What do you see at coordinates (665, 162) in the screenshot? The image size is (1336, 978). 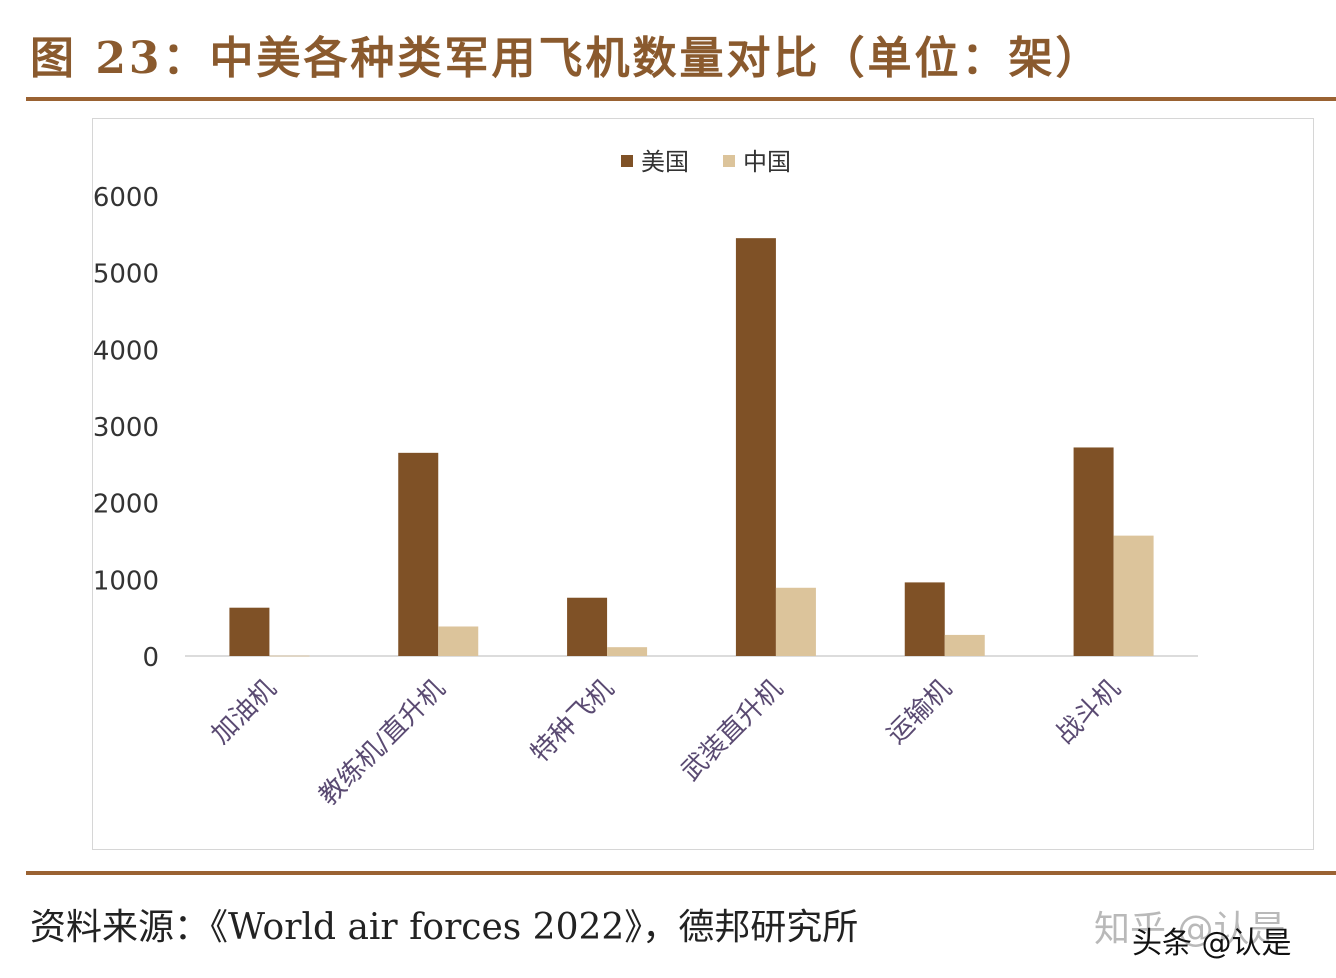 I see `legend-label: 美国` at bounding box center [665, 162].